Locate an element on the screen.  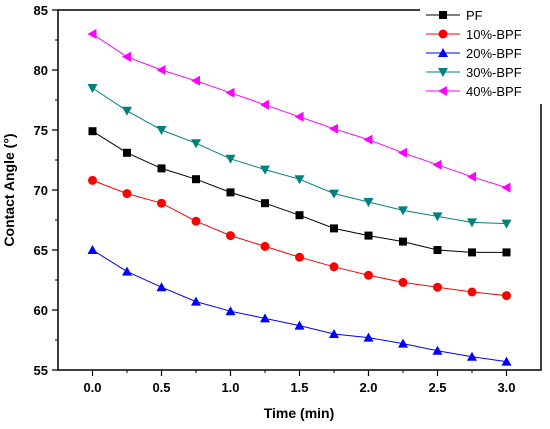
x-tick-label: 1.5 is located at coordinates (299, 387).